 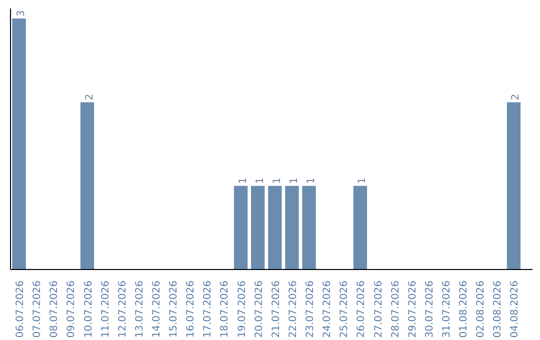 What do you see at coordinates (430, 309) in the screenshot?
I see `x-tick-label: 30.07.2026` at bounding box center [430, 309].